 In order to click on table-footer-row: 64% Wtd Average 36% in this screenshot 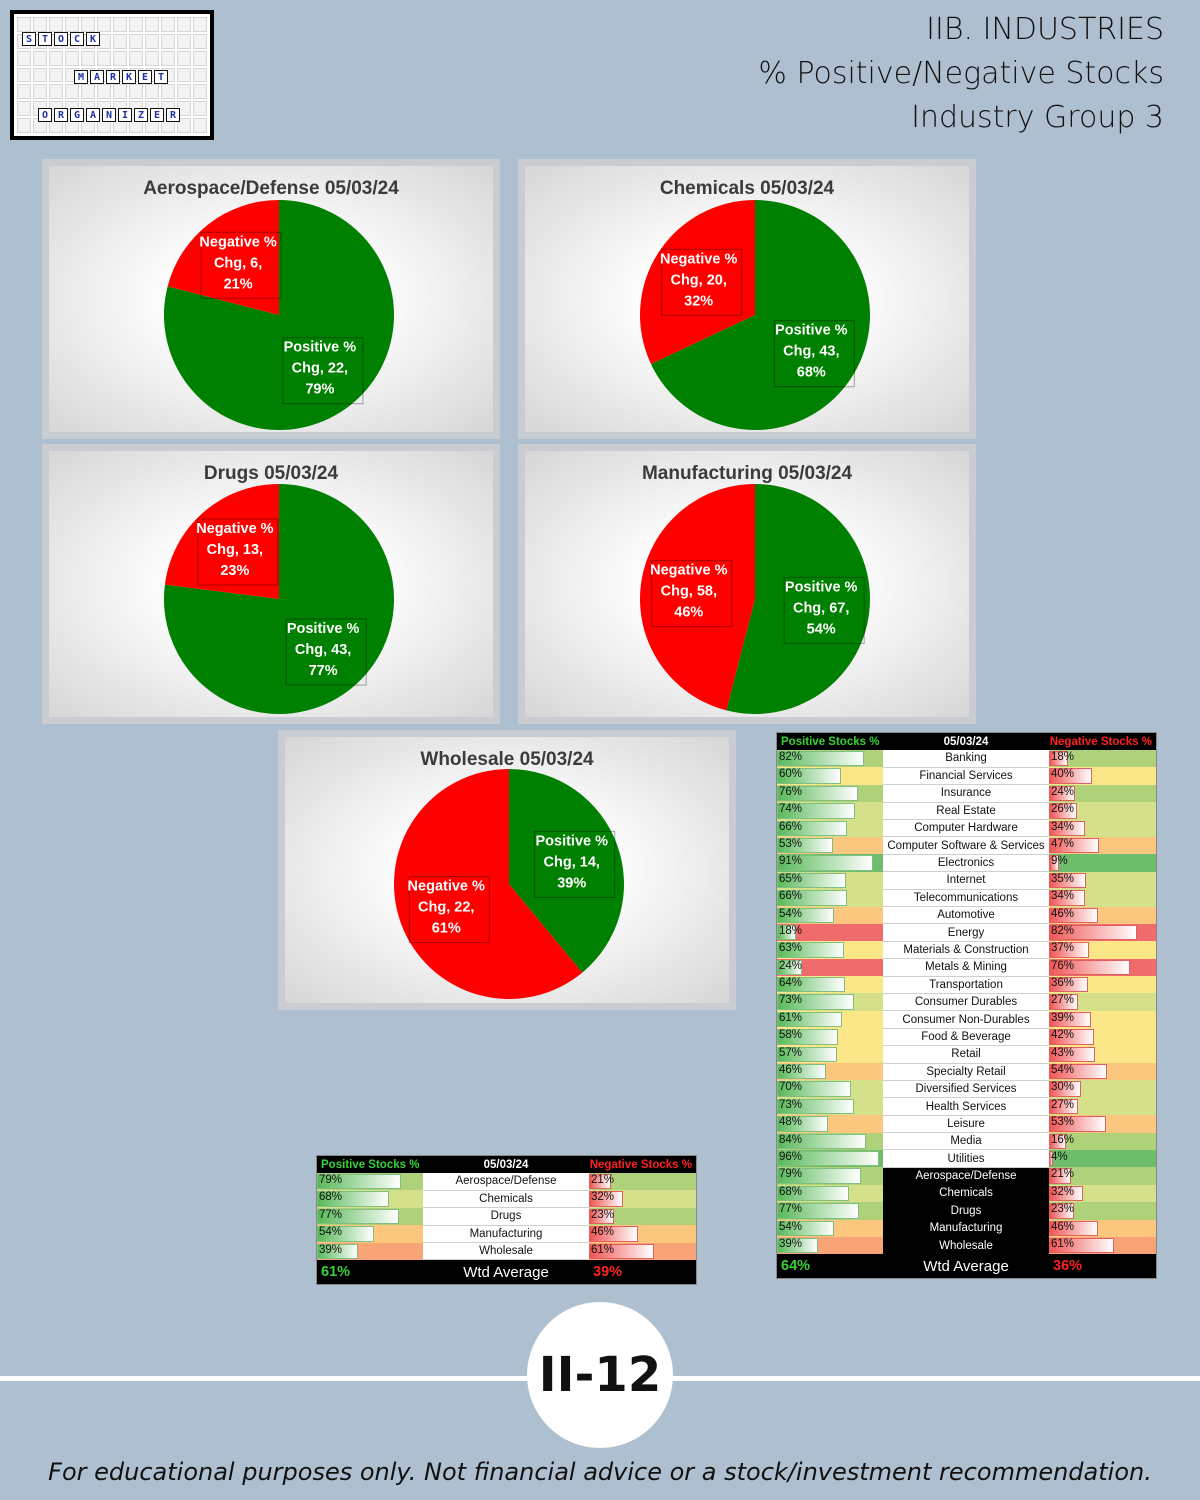, I will do `click(966, 1266)`.